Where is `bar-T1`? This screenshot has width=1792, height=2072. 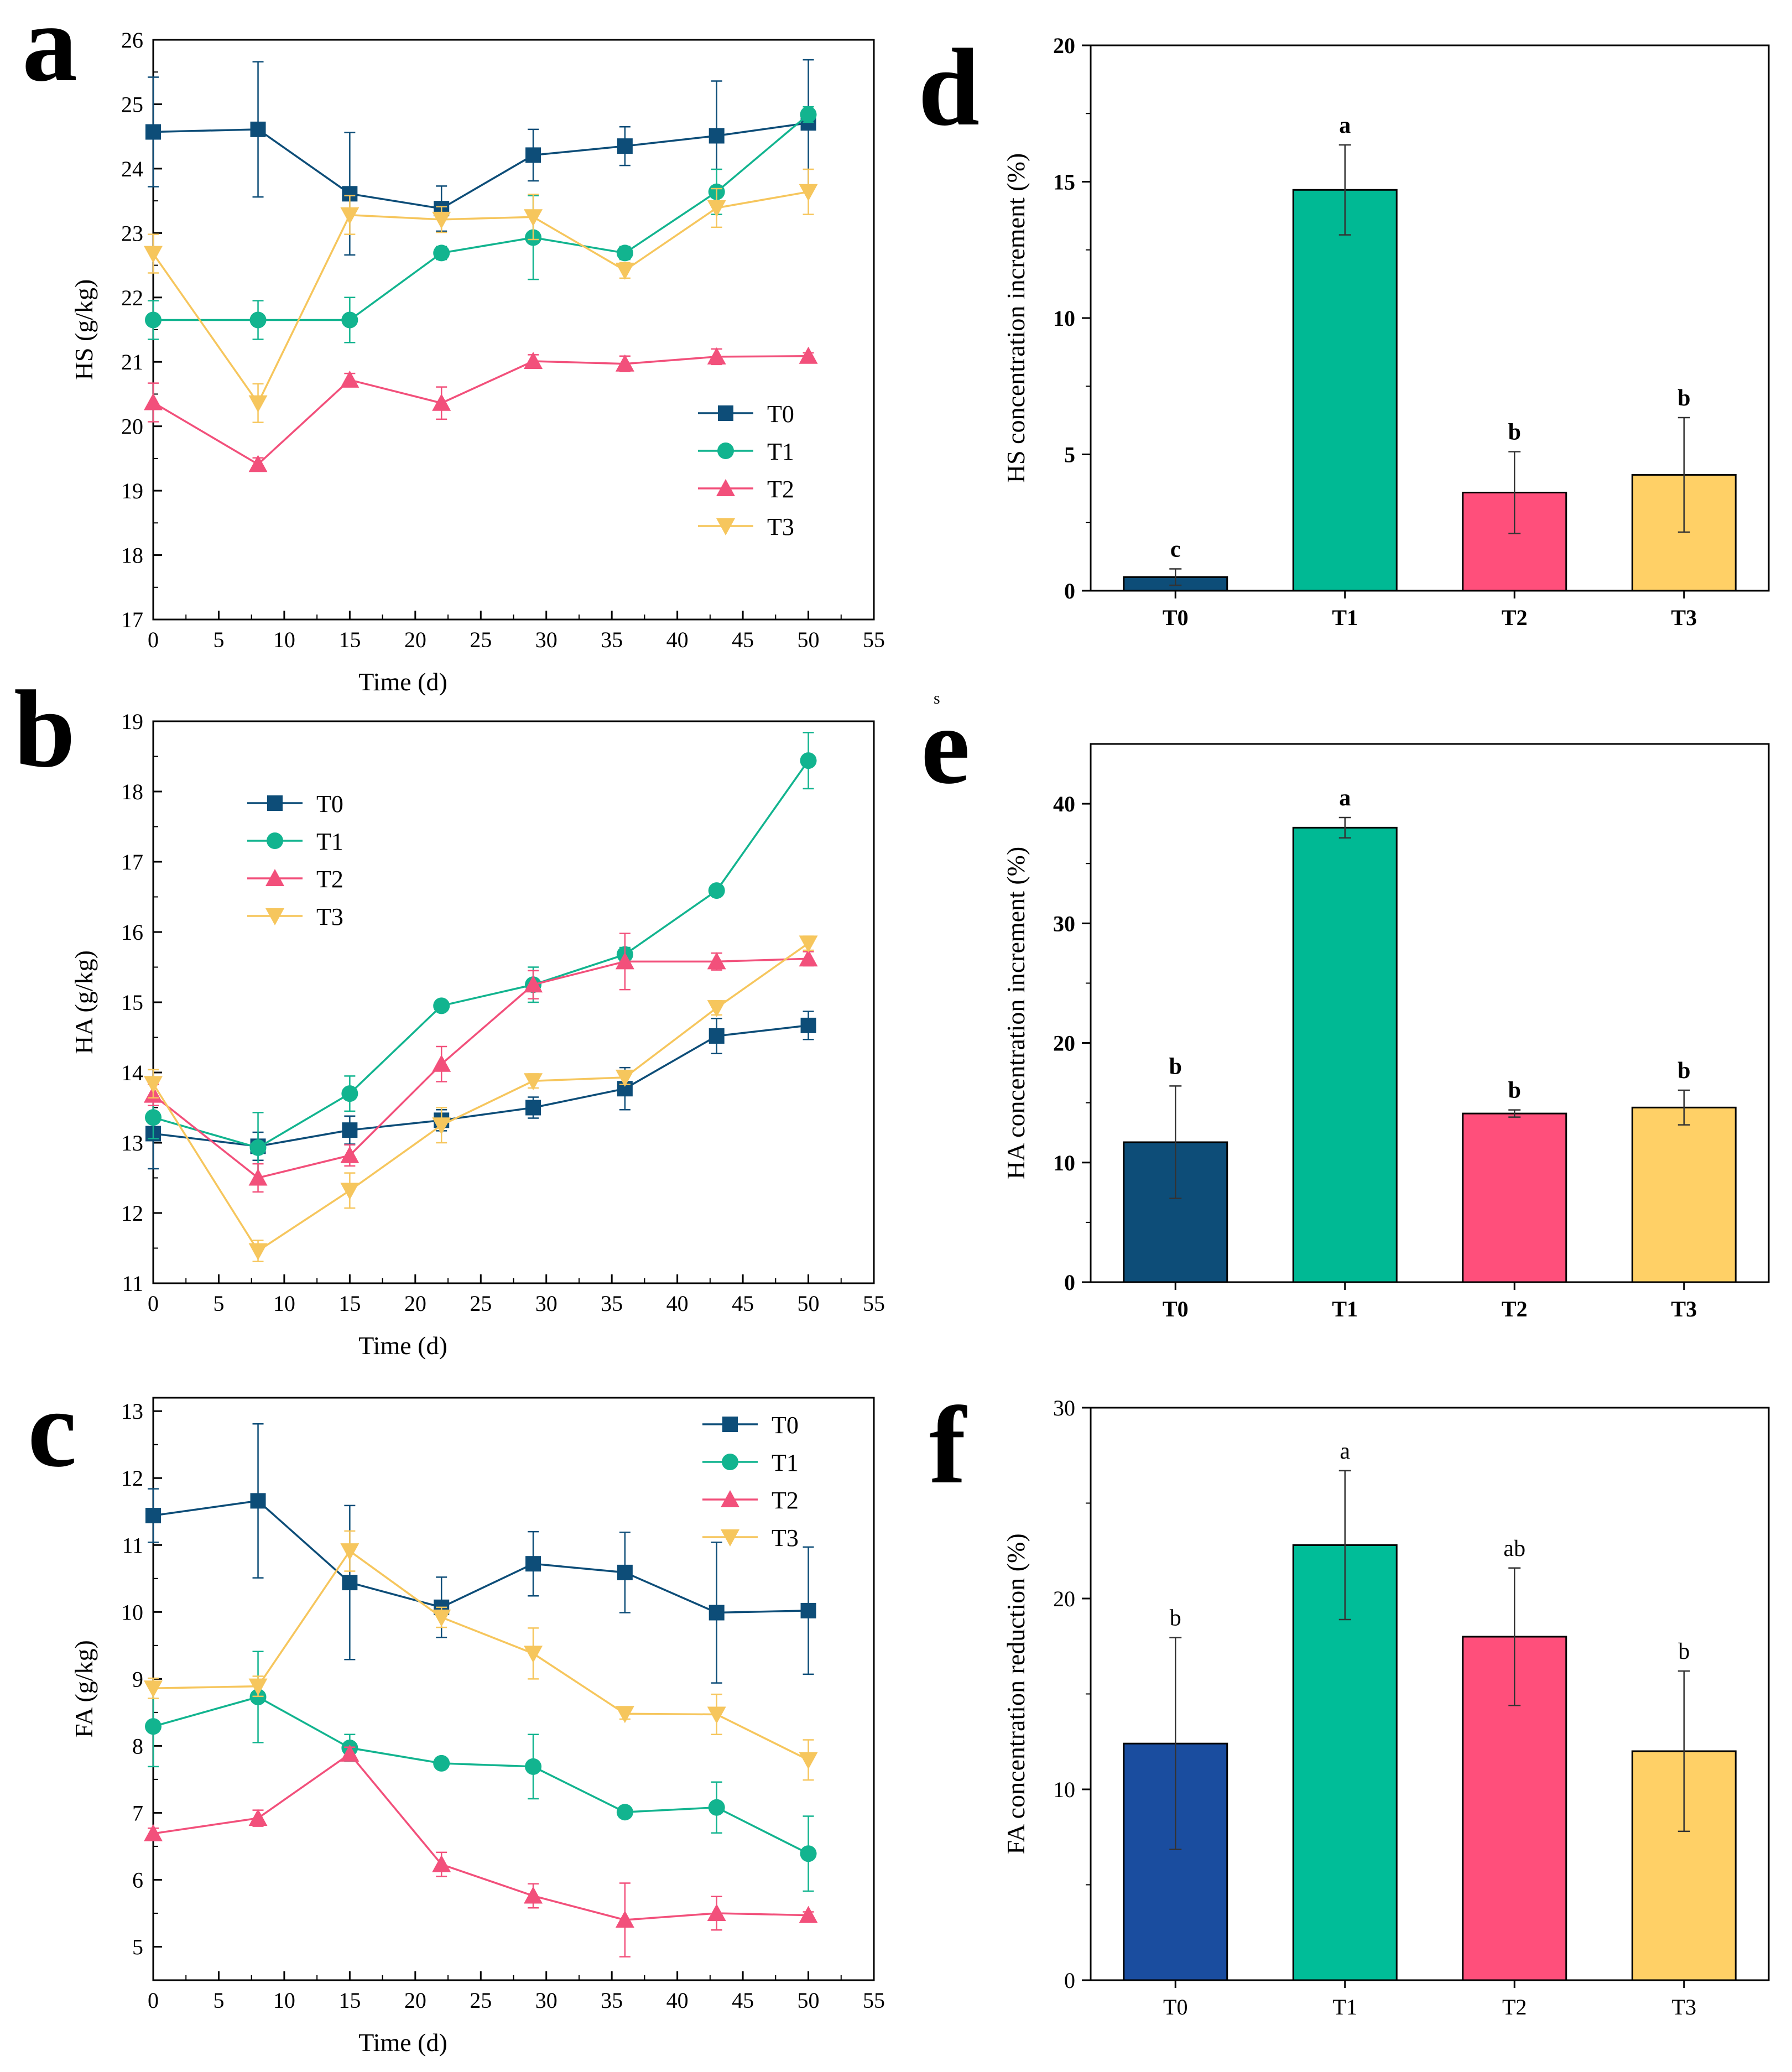 bar-T1 is located at coordinates (1345, 1054).